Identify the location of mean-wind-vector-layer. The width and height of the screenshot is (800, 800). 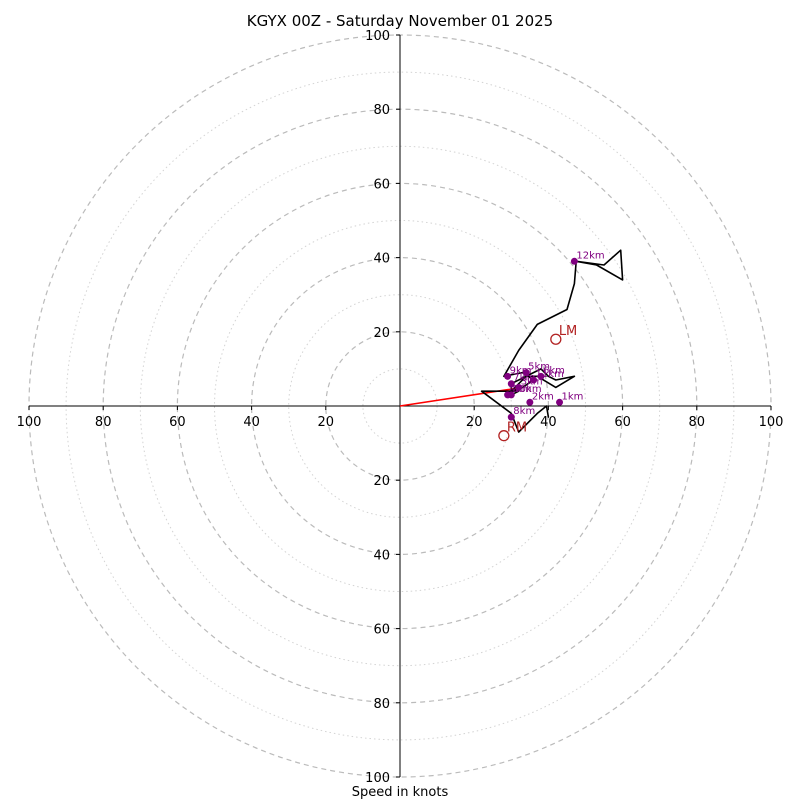
(461, 396).